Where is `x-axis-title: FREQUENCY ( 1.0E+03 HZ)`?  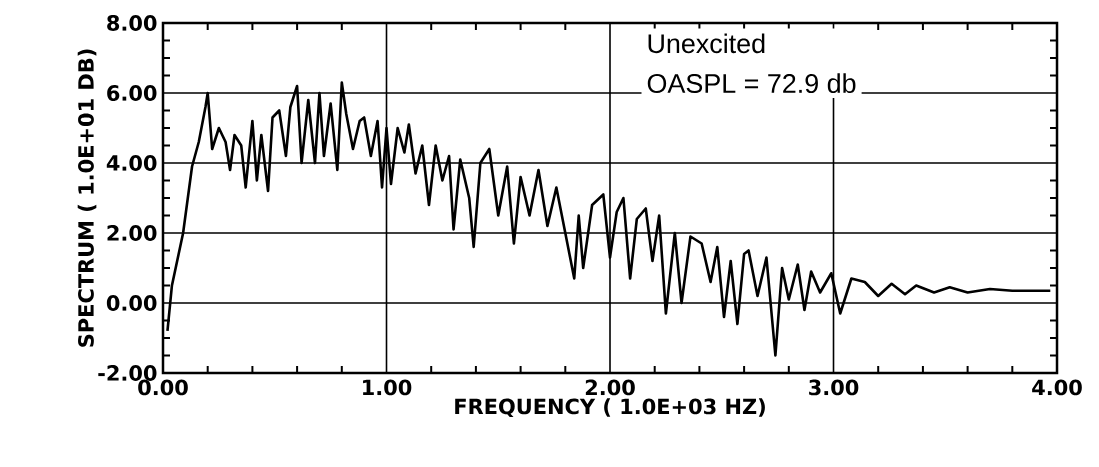
x-axis-title: FREQUENCY ( 1.0E+03 HZ) is located at coordinates (610, 408).